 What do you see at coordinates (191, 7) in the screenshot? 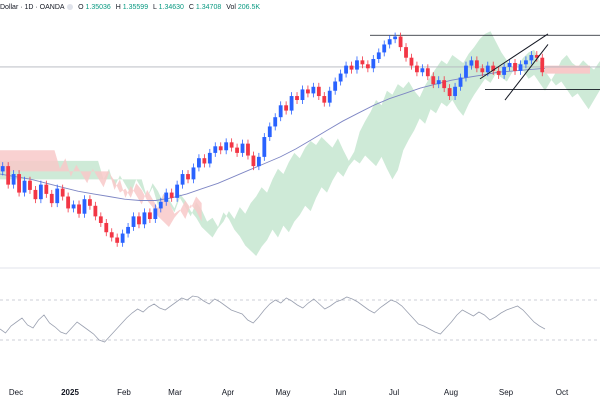
I see `close-label: C` at bounding box center [191, 7].